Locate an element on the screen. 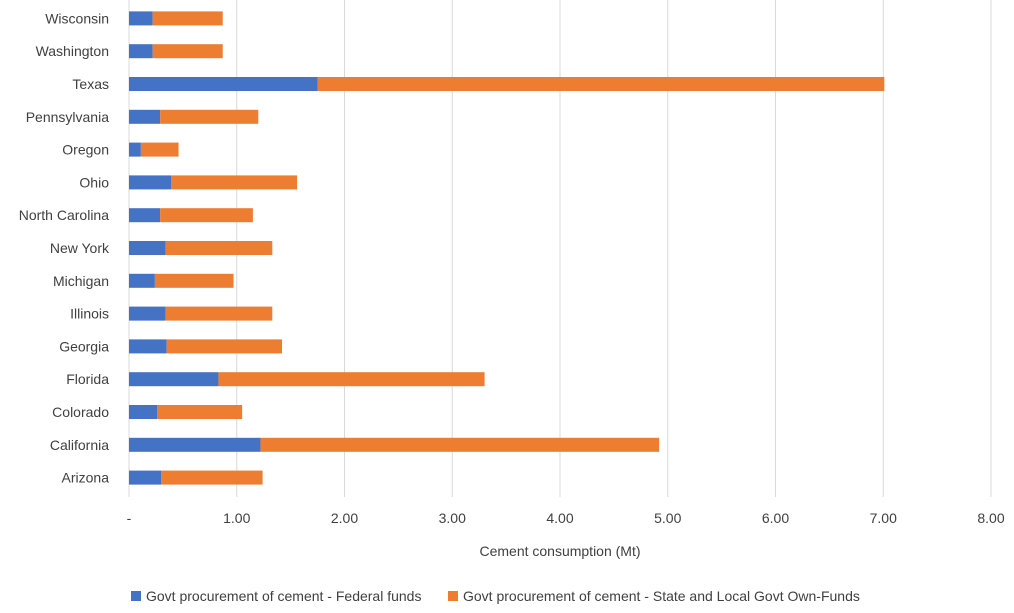 The height and width of the screenshot is (613, 1014). category-label-10: Georgia is located at coordinates (84, 346).